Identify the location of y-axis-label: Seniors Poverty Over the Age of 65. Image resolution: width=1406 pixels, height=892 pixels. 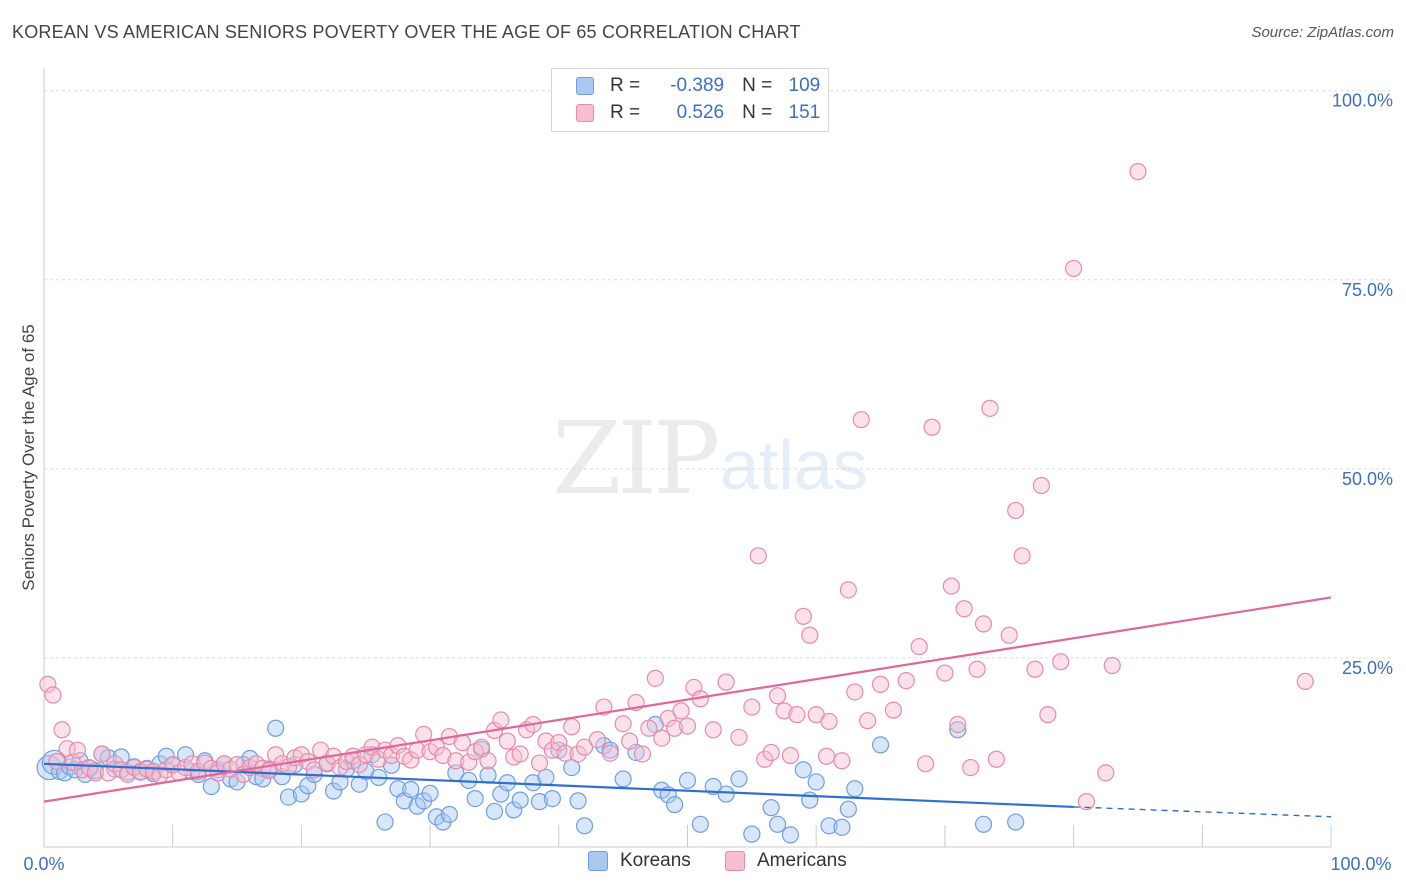
(28, 457).